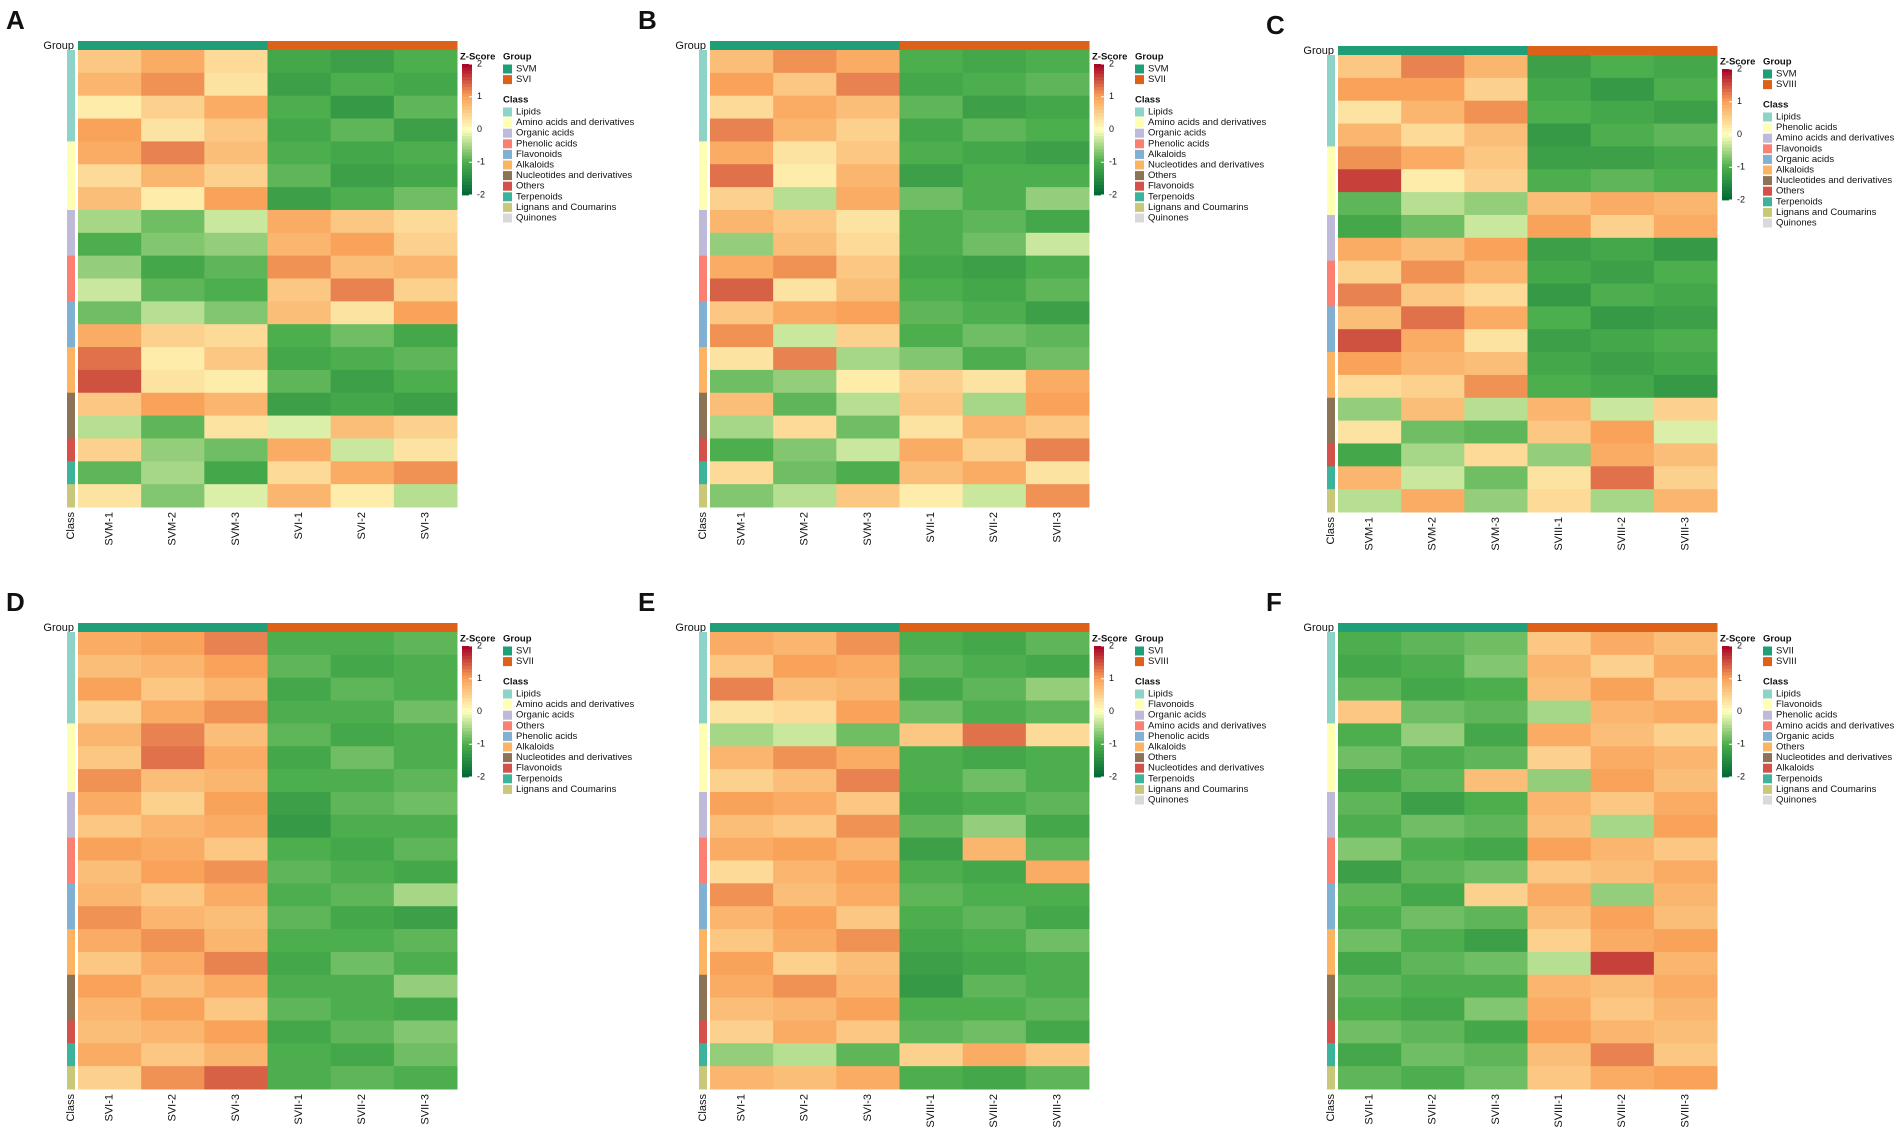  I want to click on legend-label: Alkaloids, so click(535, 747).